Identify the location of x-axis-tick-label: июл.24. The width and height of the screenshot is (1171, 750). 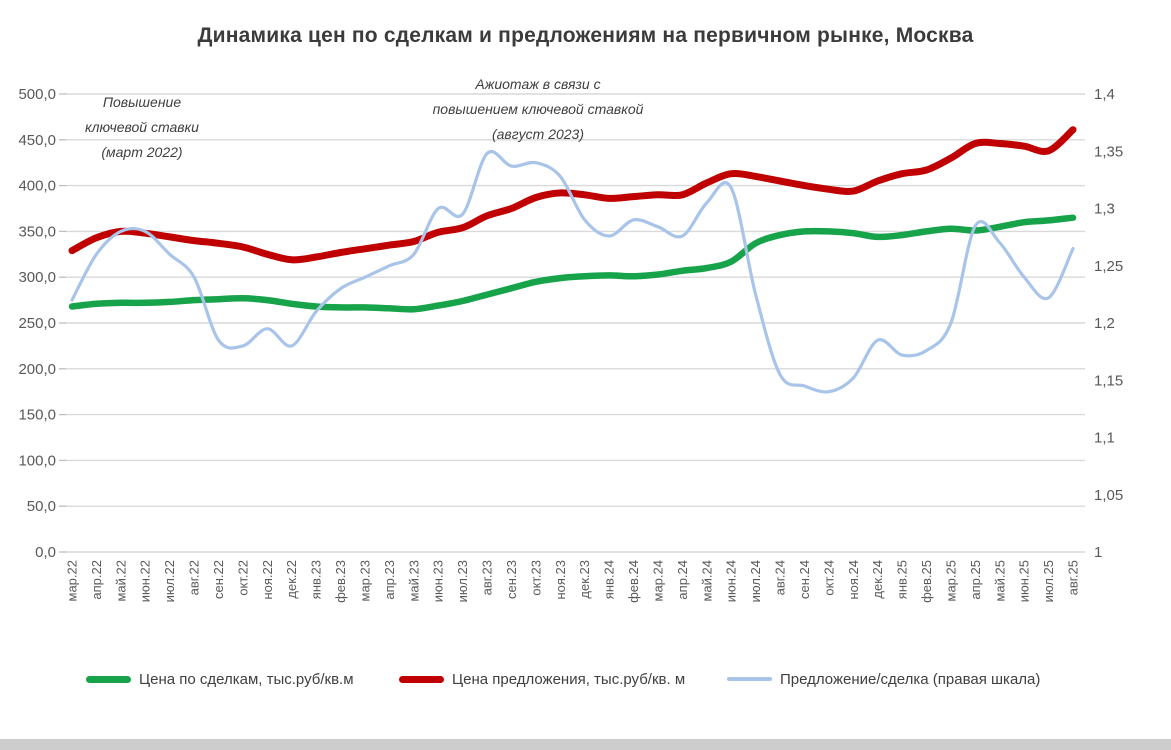
(755, 581).